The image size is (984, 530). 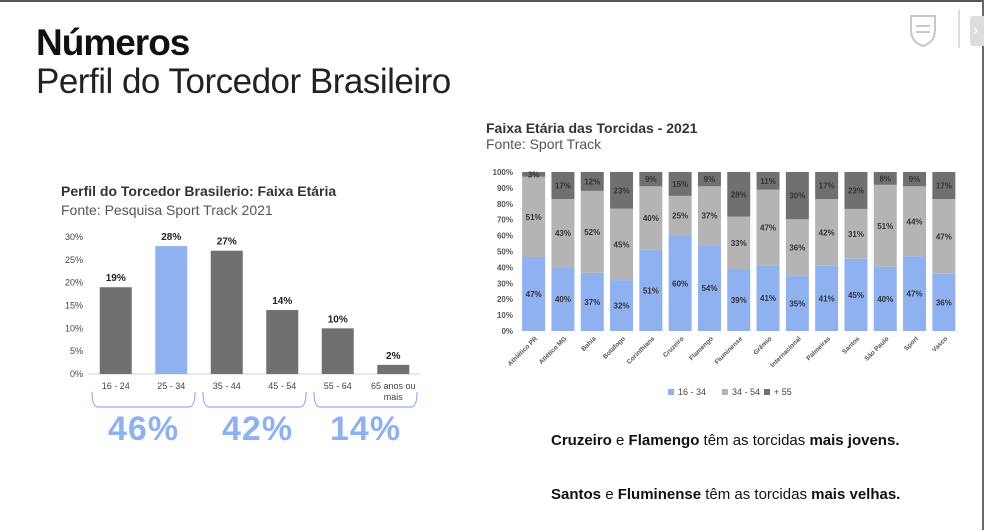 What do you see at coordinates (983, 265) in the screenshot?
I see `slide-right-border` at bounding box center [983, 265].